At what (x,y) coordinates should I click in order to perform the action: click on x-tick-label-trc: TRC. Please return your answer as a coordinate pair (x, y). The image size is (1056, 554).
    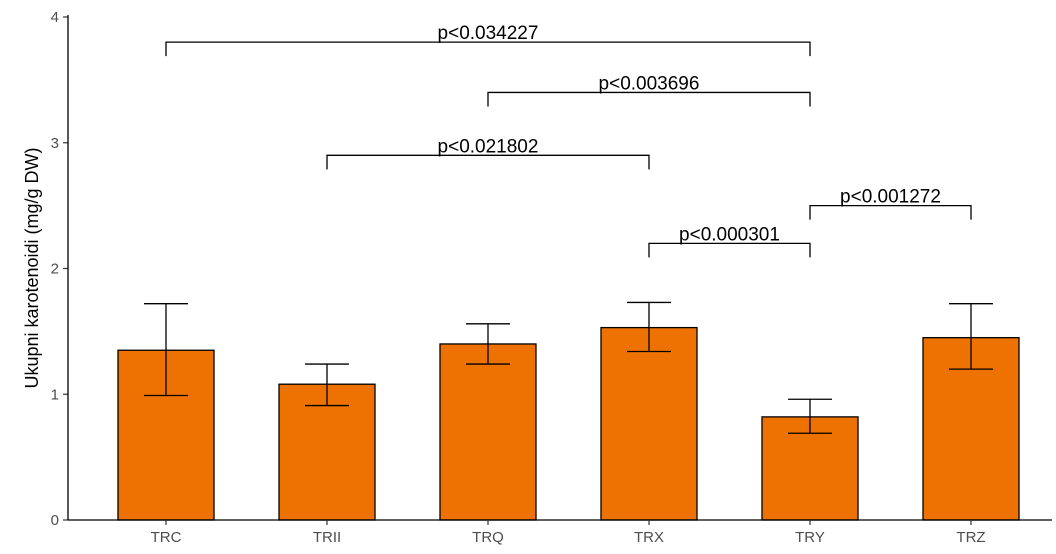
    Looking at the image, I should click on (166, 537).